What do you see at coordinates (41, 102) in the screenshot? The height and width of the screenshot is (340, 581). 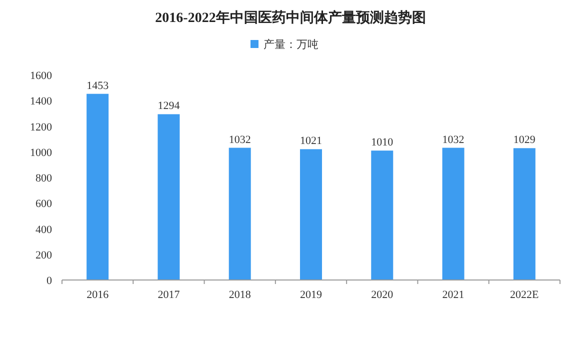 I see `y-tick-label: 1400` at bounding box center [41, 102].